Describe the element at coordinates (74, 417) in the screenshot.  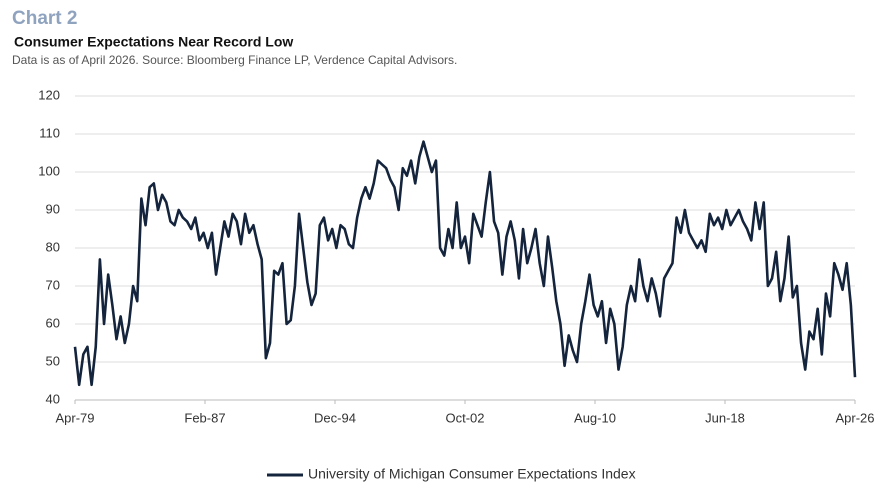
I see `x-tick-label: Apr-79` at that location.